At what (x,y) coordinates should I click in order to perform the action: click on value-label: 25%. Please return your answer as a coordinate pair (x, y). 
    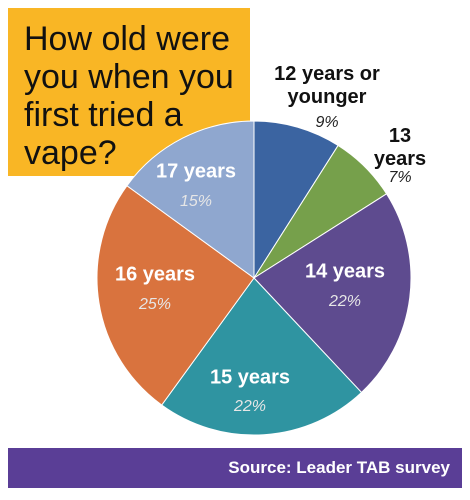
    Looking at the image, I should click on (155, 304).